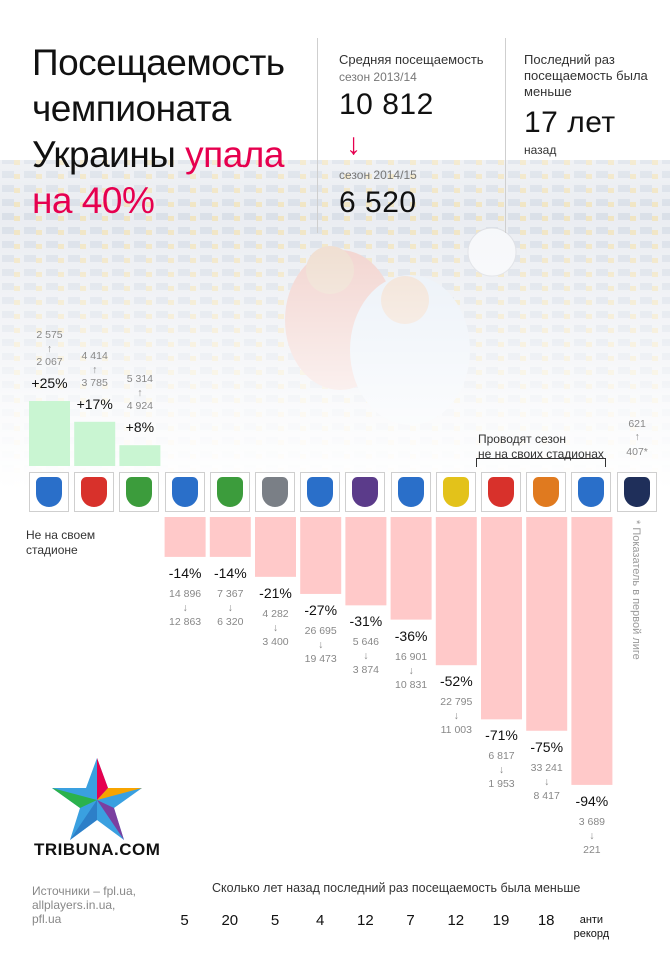 The image size is (670, 978). I want to click on change-label-13: -94%, so click(592, 800).